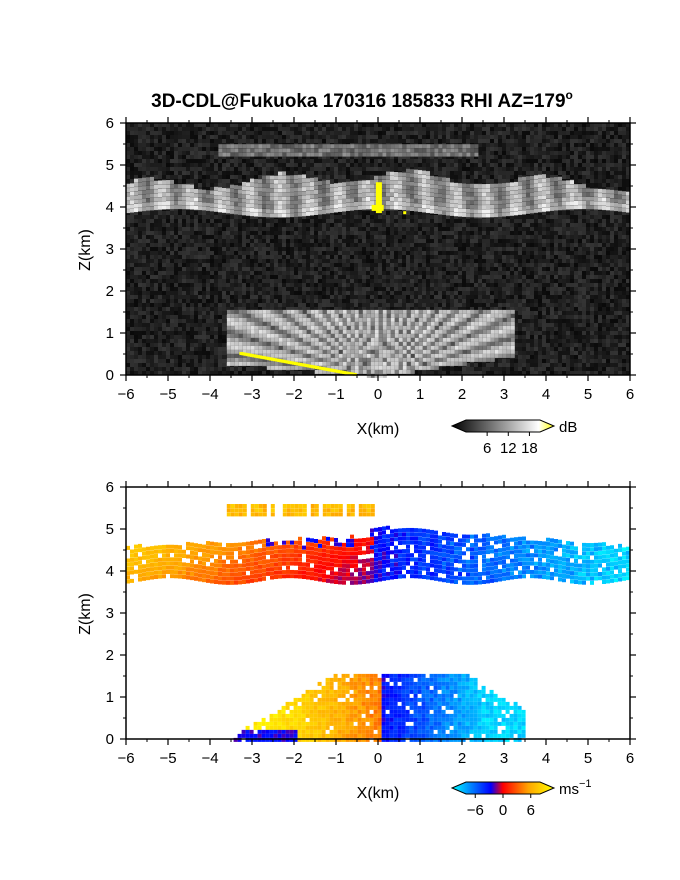 The width and height of the screenshot is (680, 880). Describe the element at coordinates (521, 798) in the screenshot. I see `velocity-colorbar: −6 0 6 ms−1` at that location.